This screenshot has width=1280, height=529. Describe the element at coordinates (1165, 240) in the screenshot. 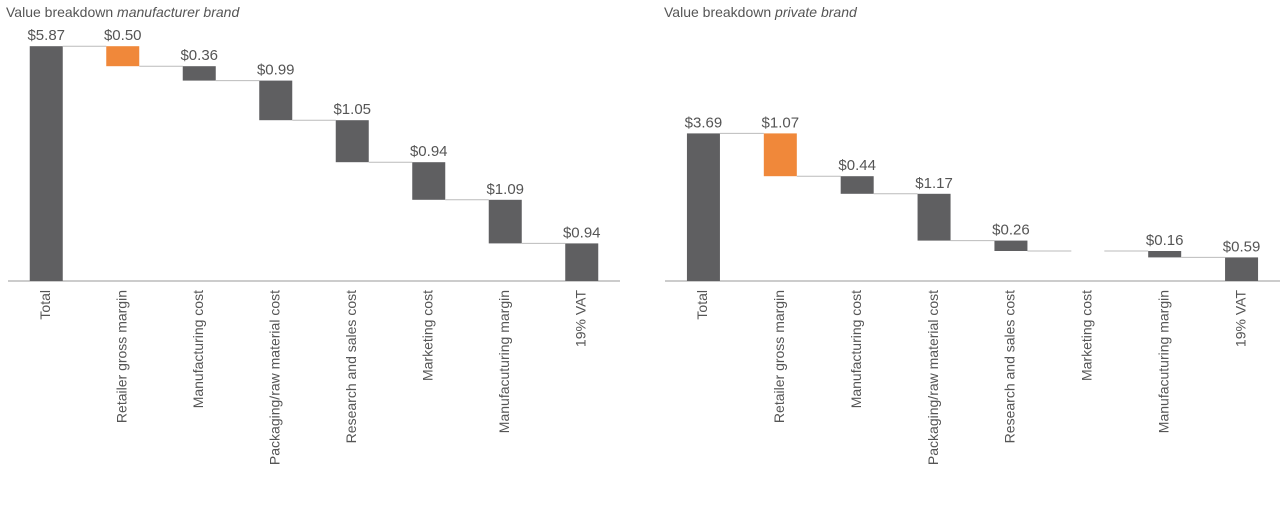

I see `data-label: $0.16` at that location.